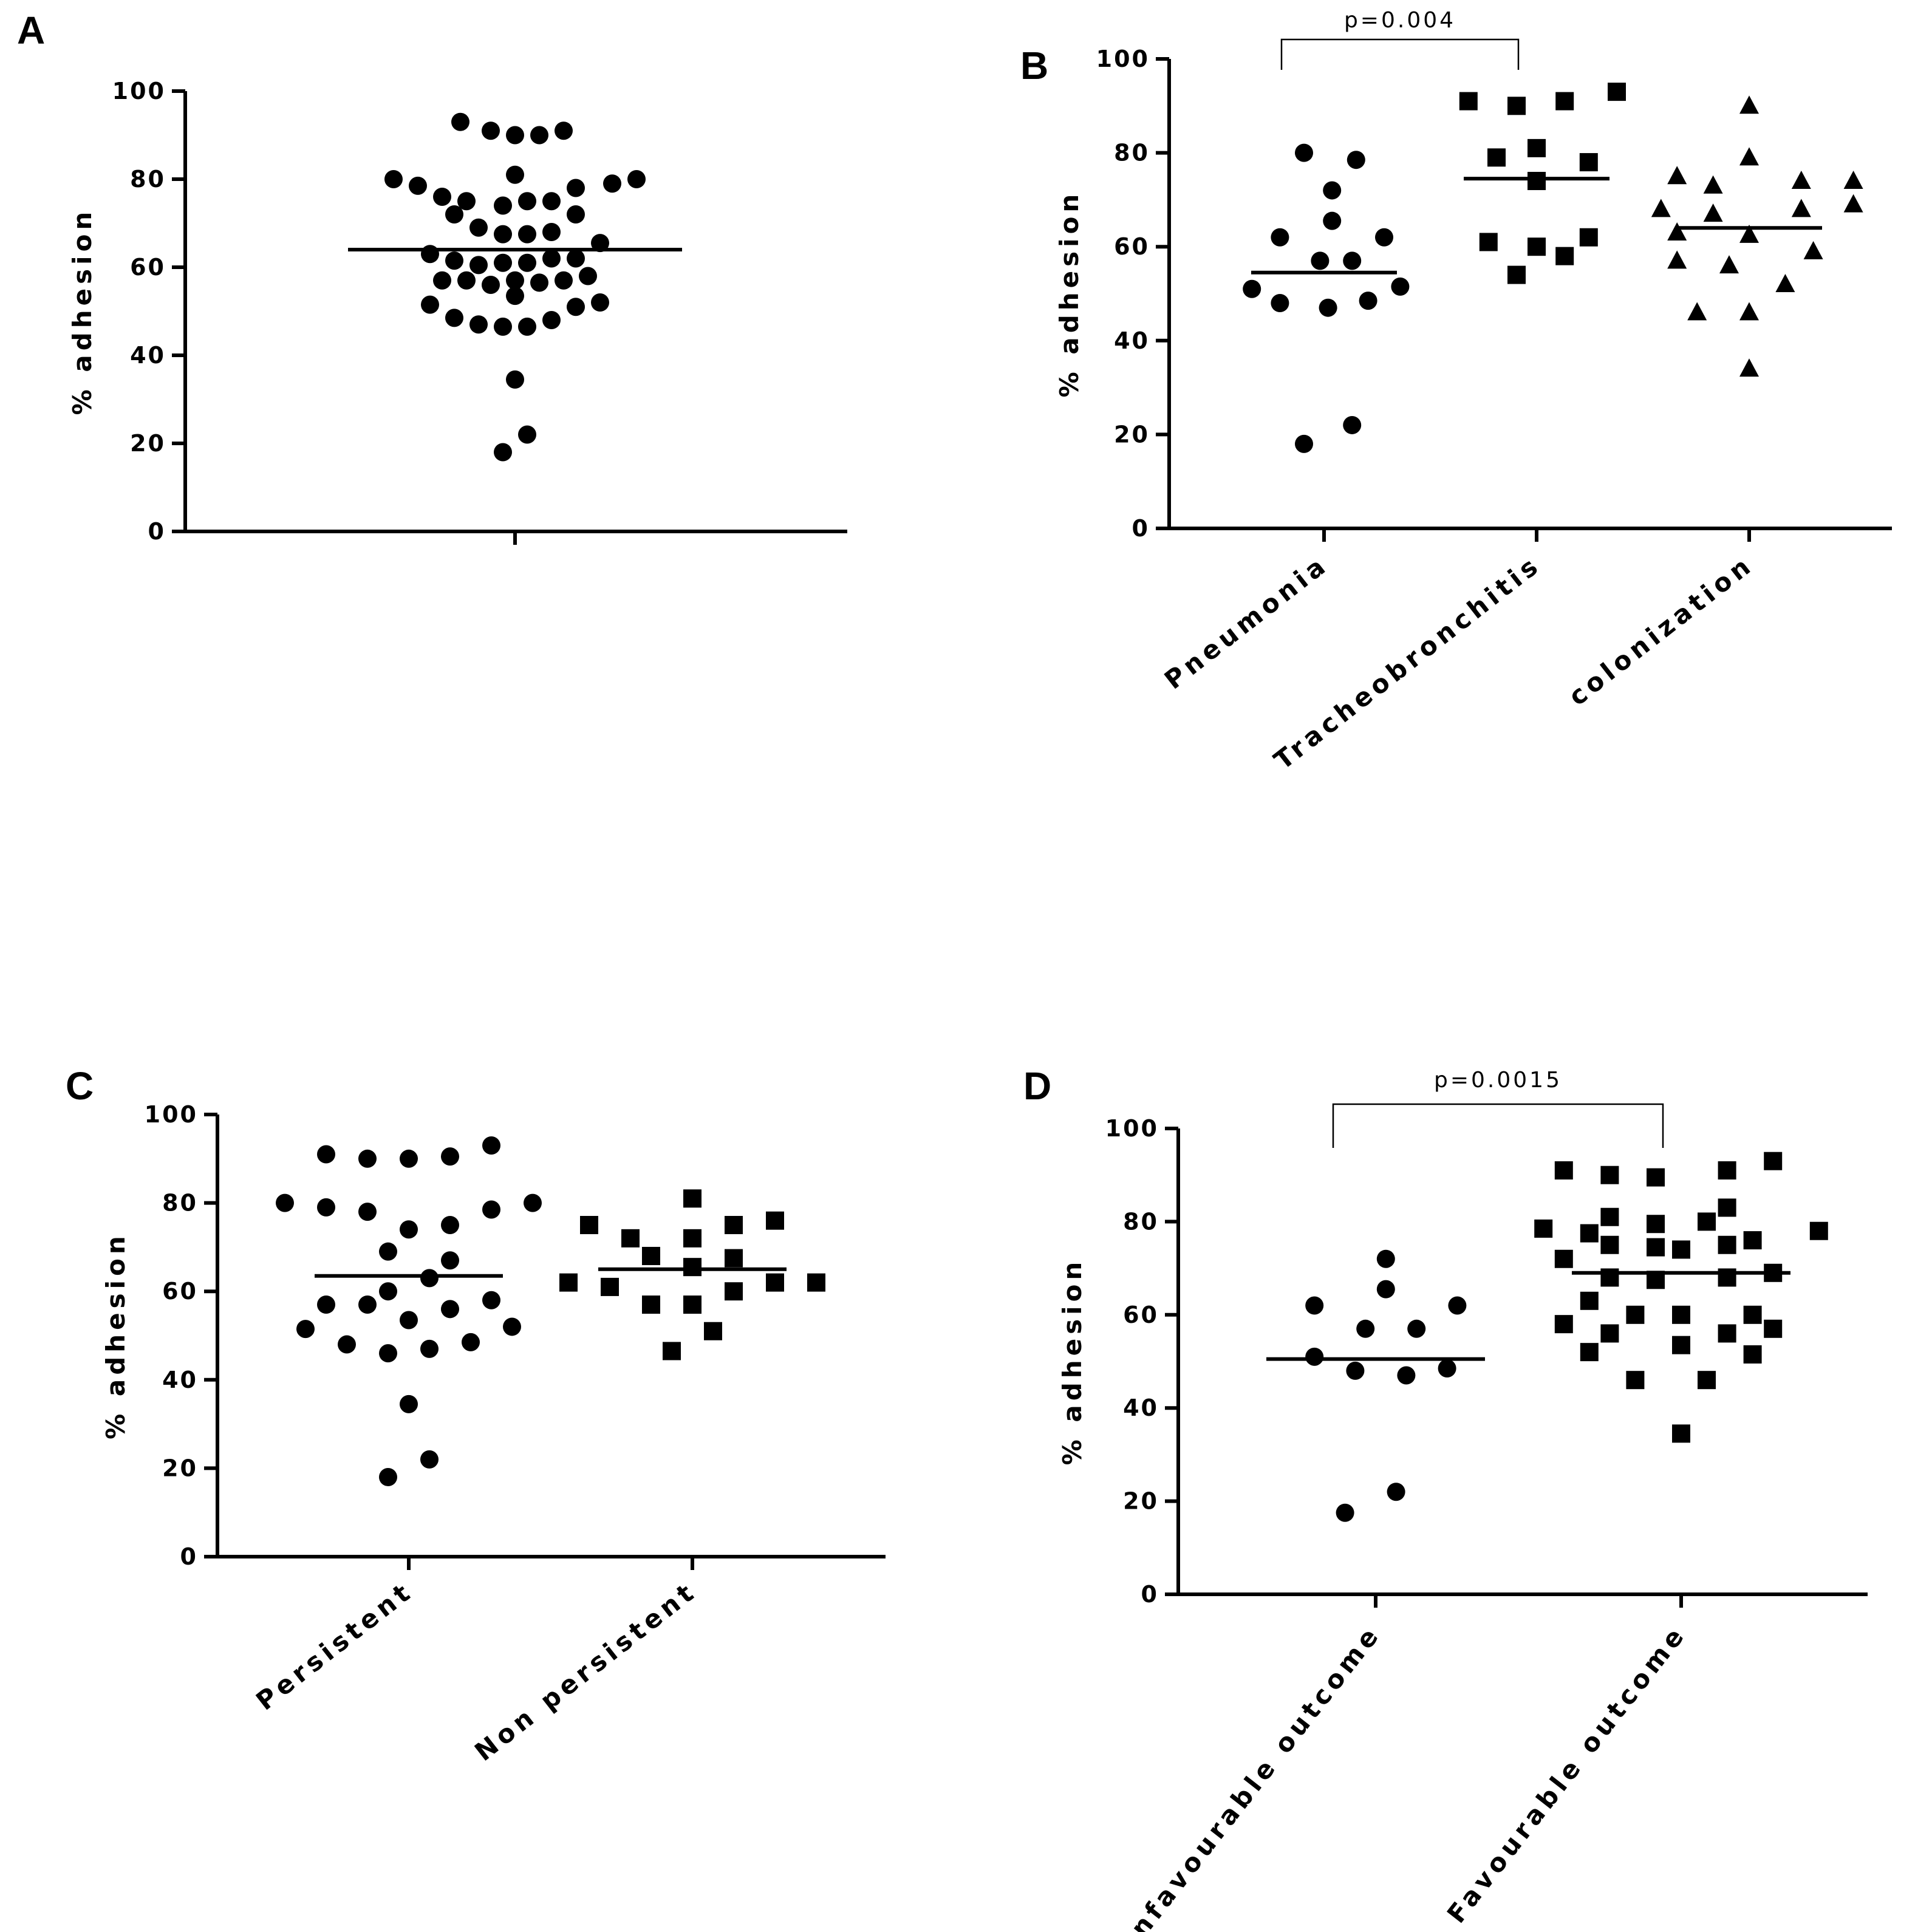 The width and height of the screenshot is (1915, 1932). What do you see at coordinates (1400, 20) in the screenshot?
I see `p-value-label: p=0.004` at bounding box center [1400, 20].